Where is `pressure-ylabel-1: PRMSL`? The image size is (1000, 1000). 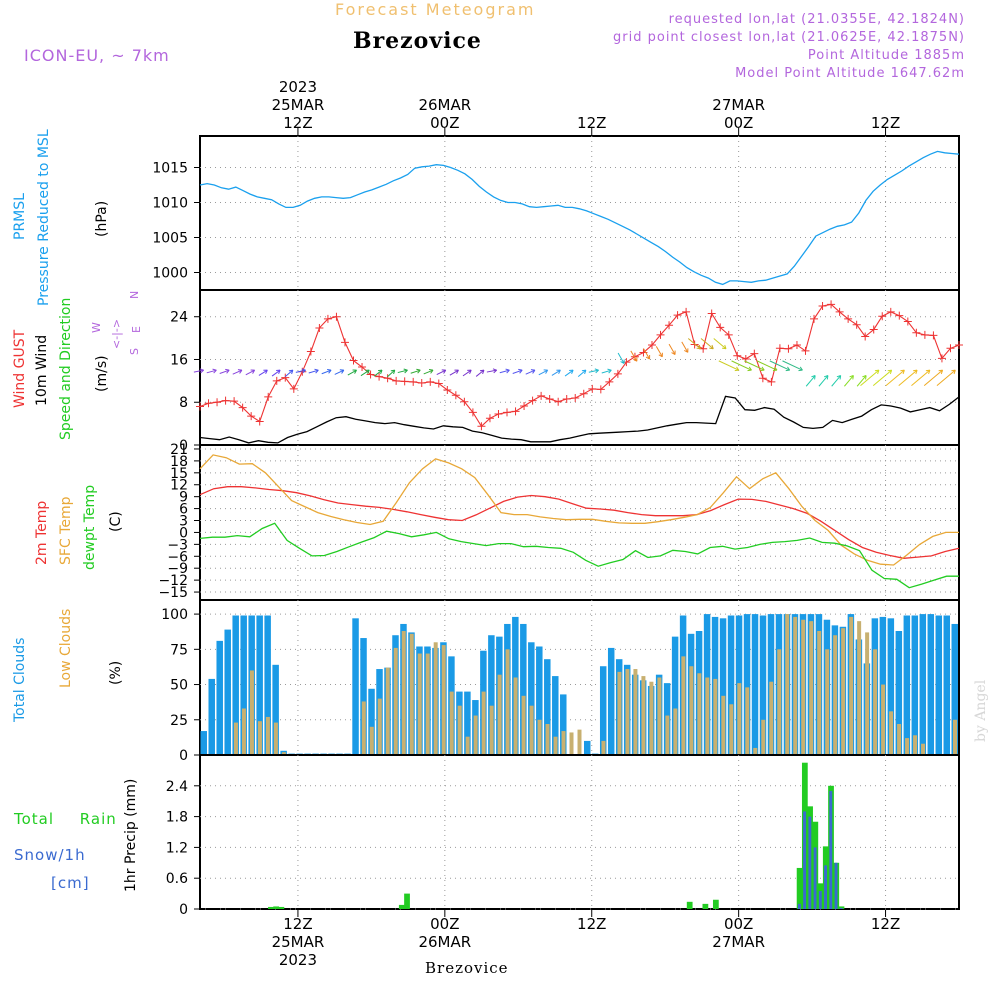
pressure-ylabel-1: PRMSL is located at coordinates (20, 216).